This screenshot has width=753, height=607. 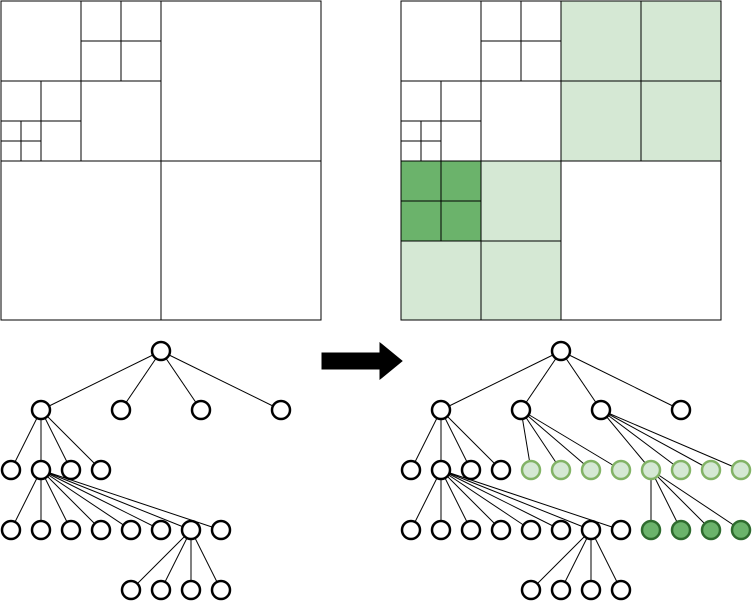 What do you see at coordinates (362, 361) in the screenshot?
I see `right-arrow` at bounding box center [362, 361].